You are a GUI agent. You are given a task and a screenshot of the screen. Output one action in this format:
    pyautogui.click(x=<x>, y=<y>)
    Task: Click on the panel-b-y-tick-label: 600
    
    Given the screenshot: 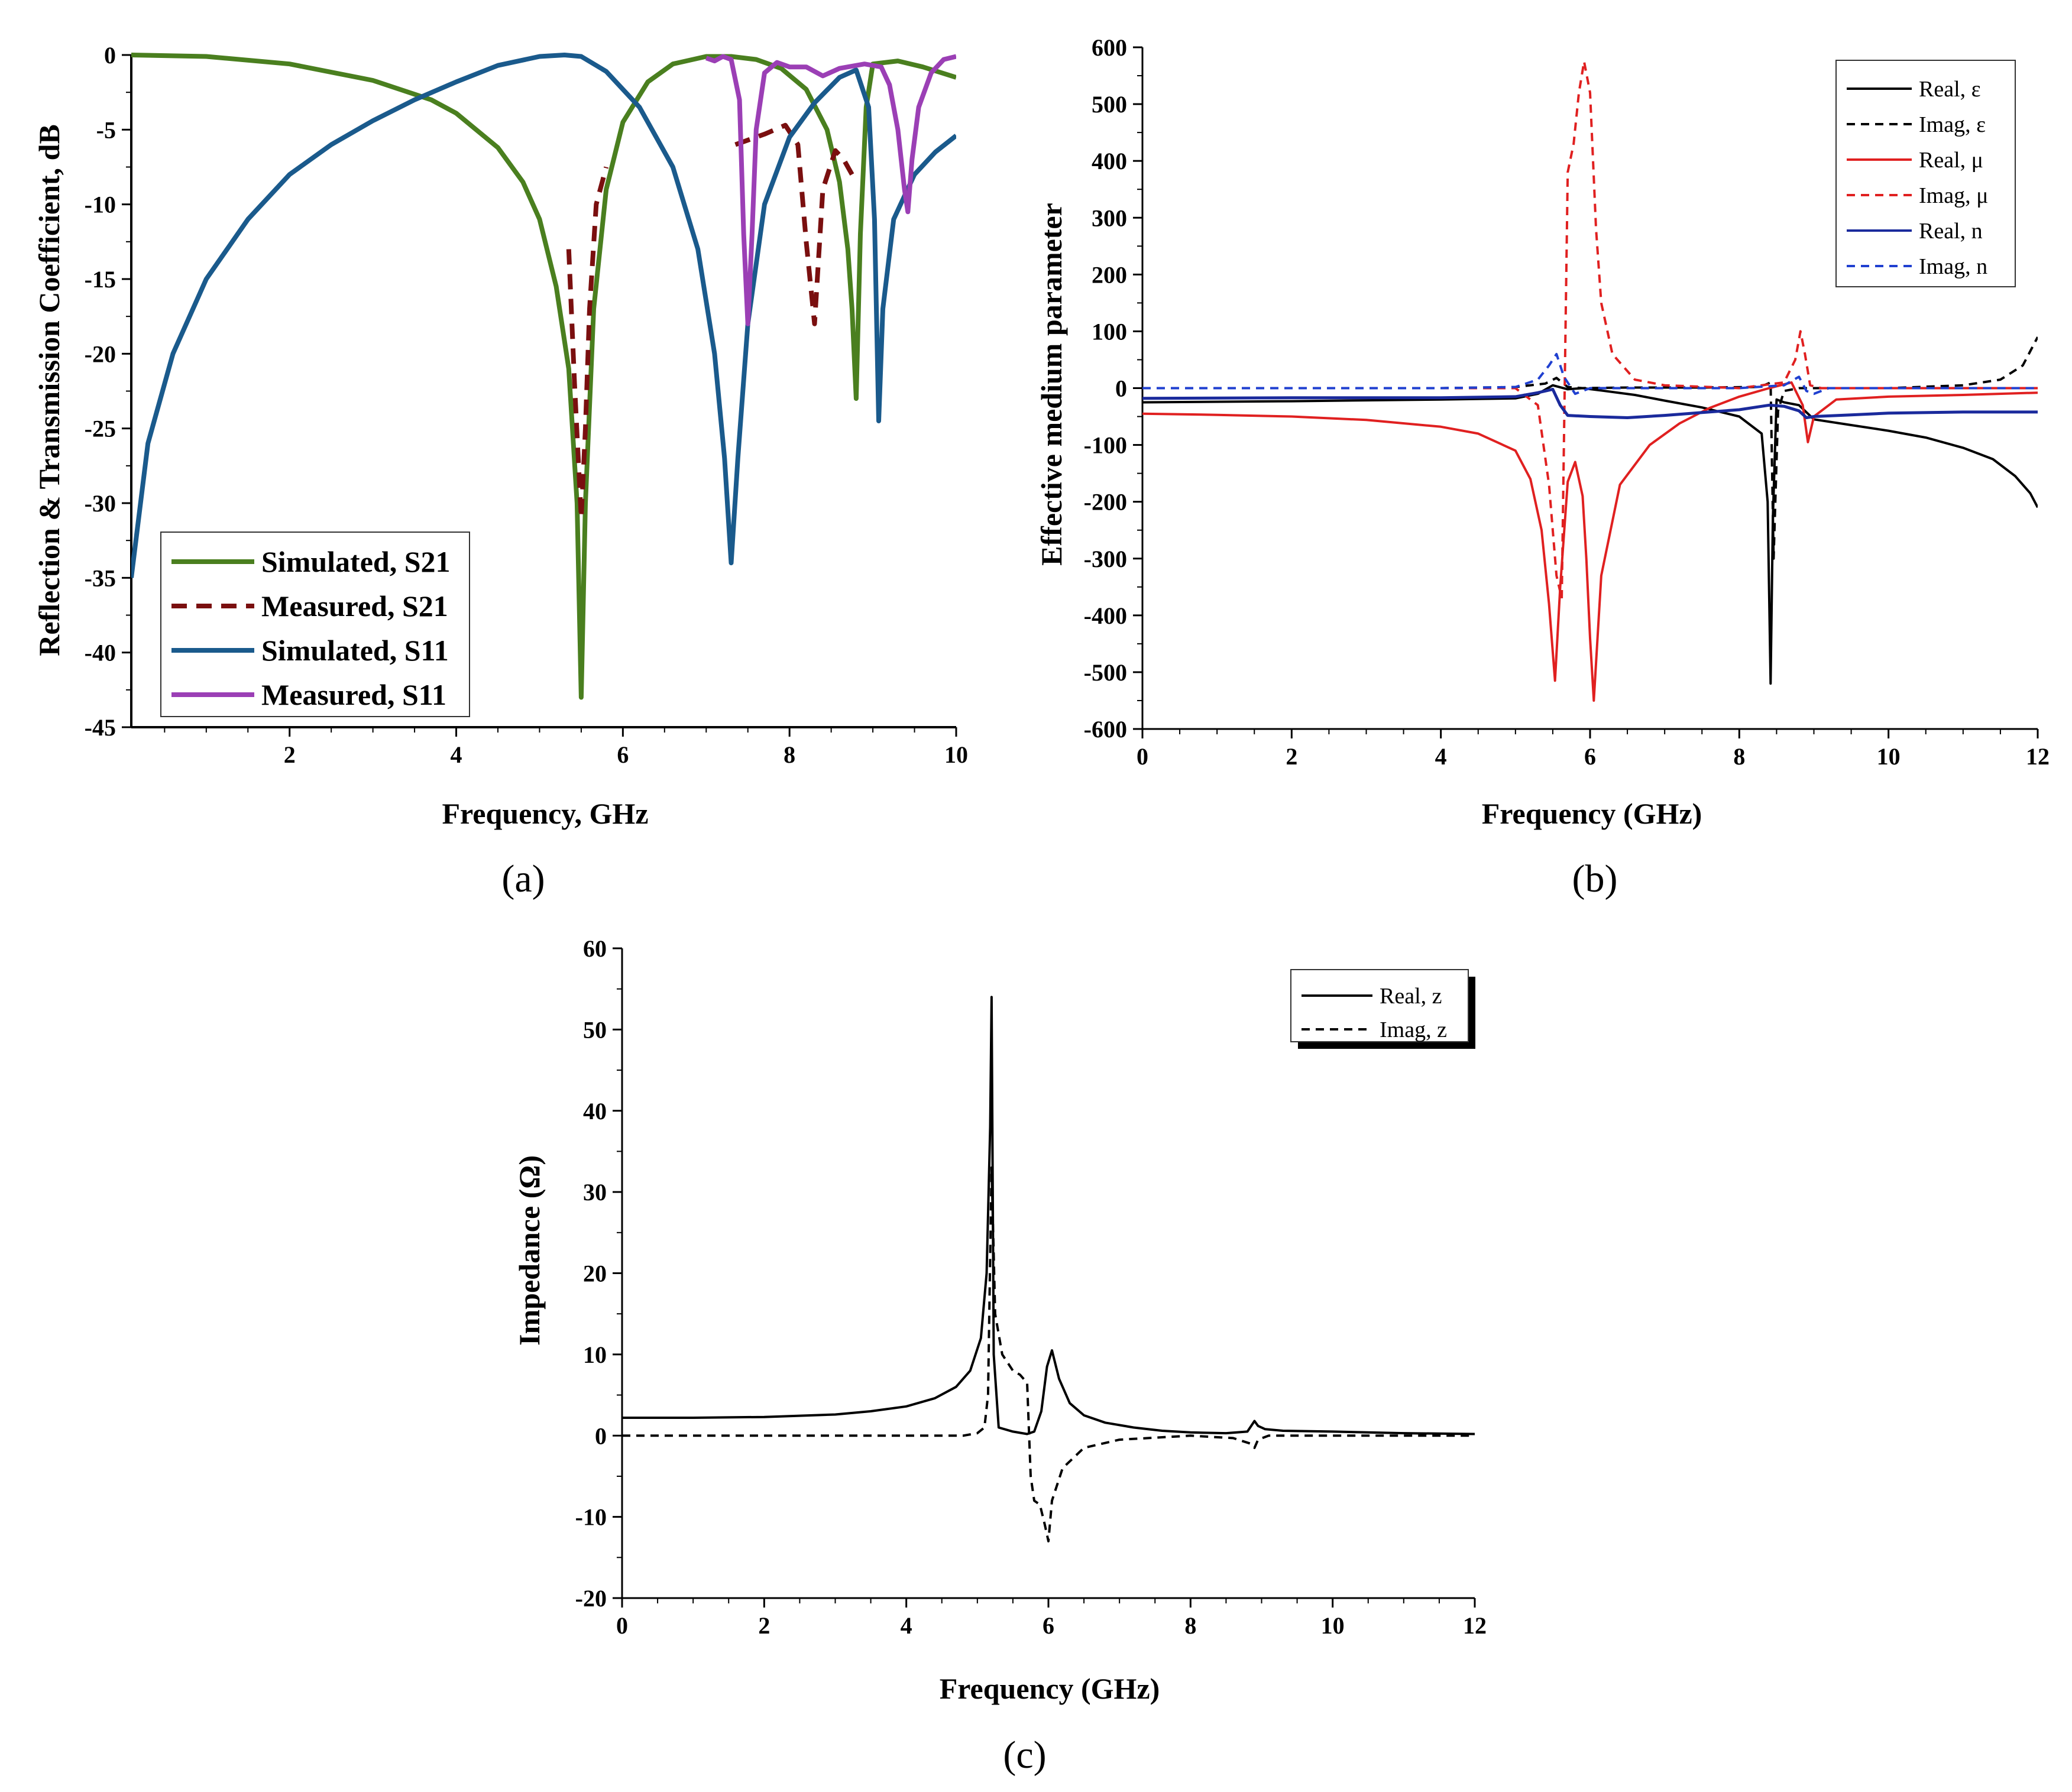 What is the action you would take?
    pyautogui.click(x=1109, y=47)
    